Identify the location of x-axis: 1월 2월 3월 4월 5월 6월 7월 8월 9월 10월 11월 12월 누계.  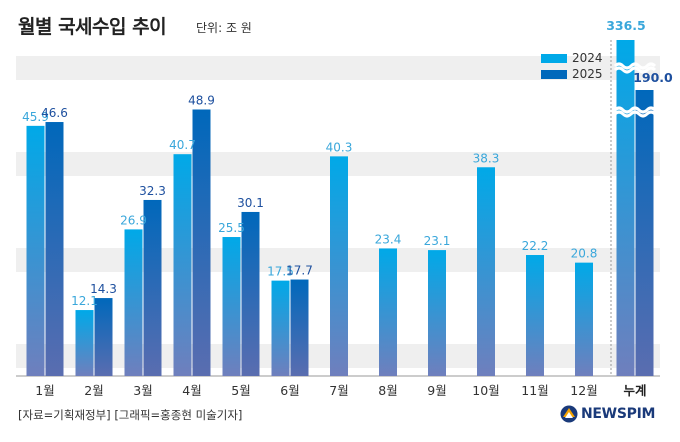
(340, 390).